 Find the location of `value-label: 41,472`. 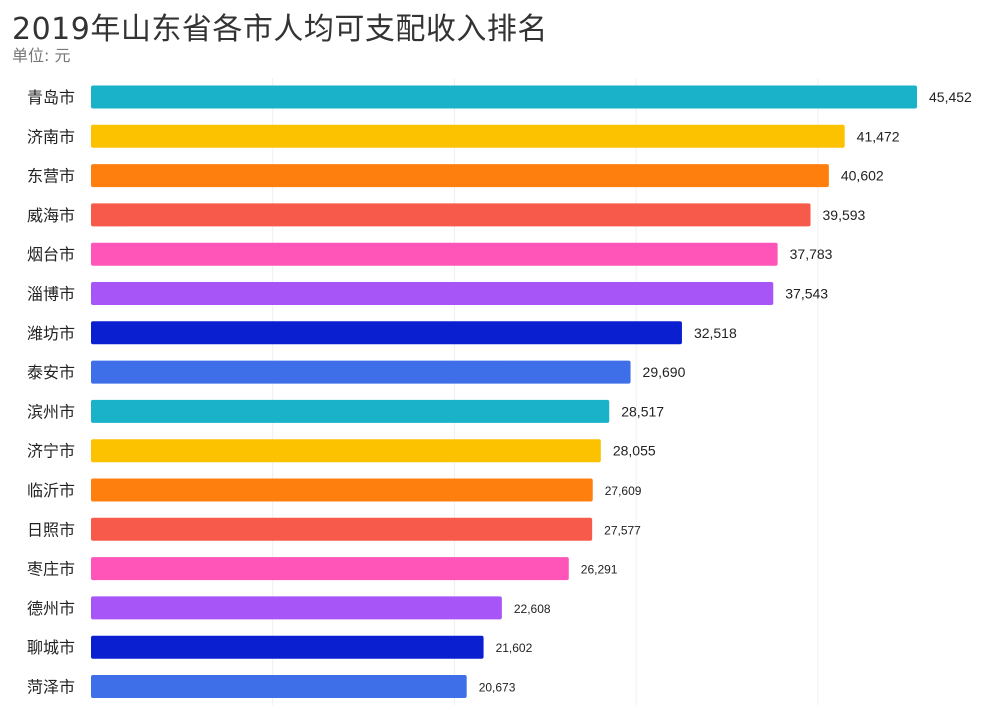

value-label: 41,472 is located at coordinates (878, 136).